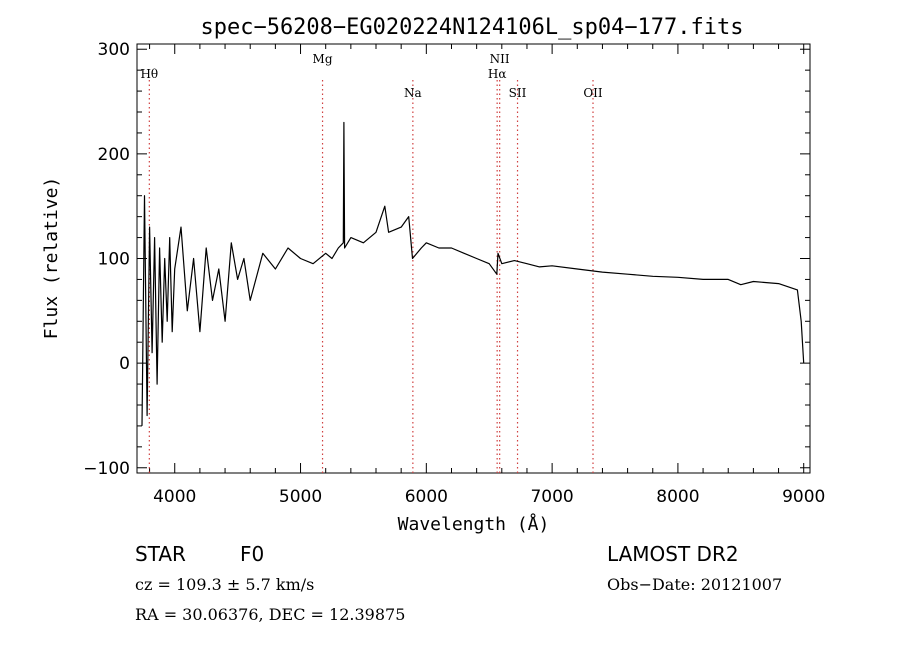 This screenshot has width=900, height=650. What do you see at coordinates (149, 74) in the screenshot?
I see `line-marker-label: Hθ` at bounding box center [149, 74].